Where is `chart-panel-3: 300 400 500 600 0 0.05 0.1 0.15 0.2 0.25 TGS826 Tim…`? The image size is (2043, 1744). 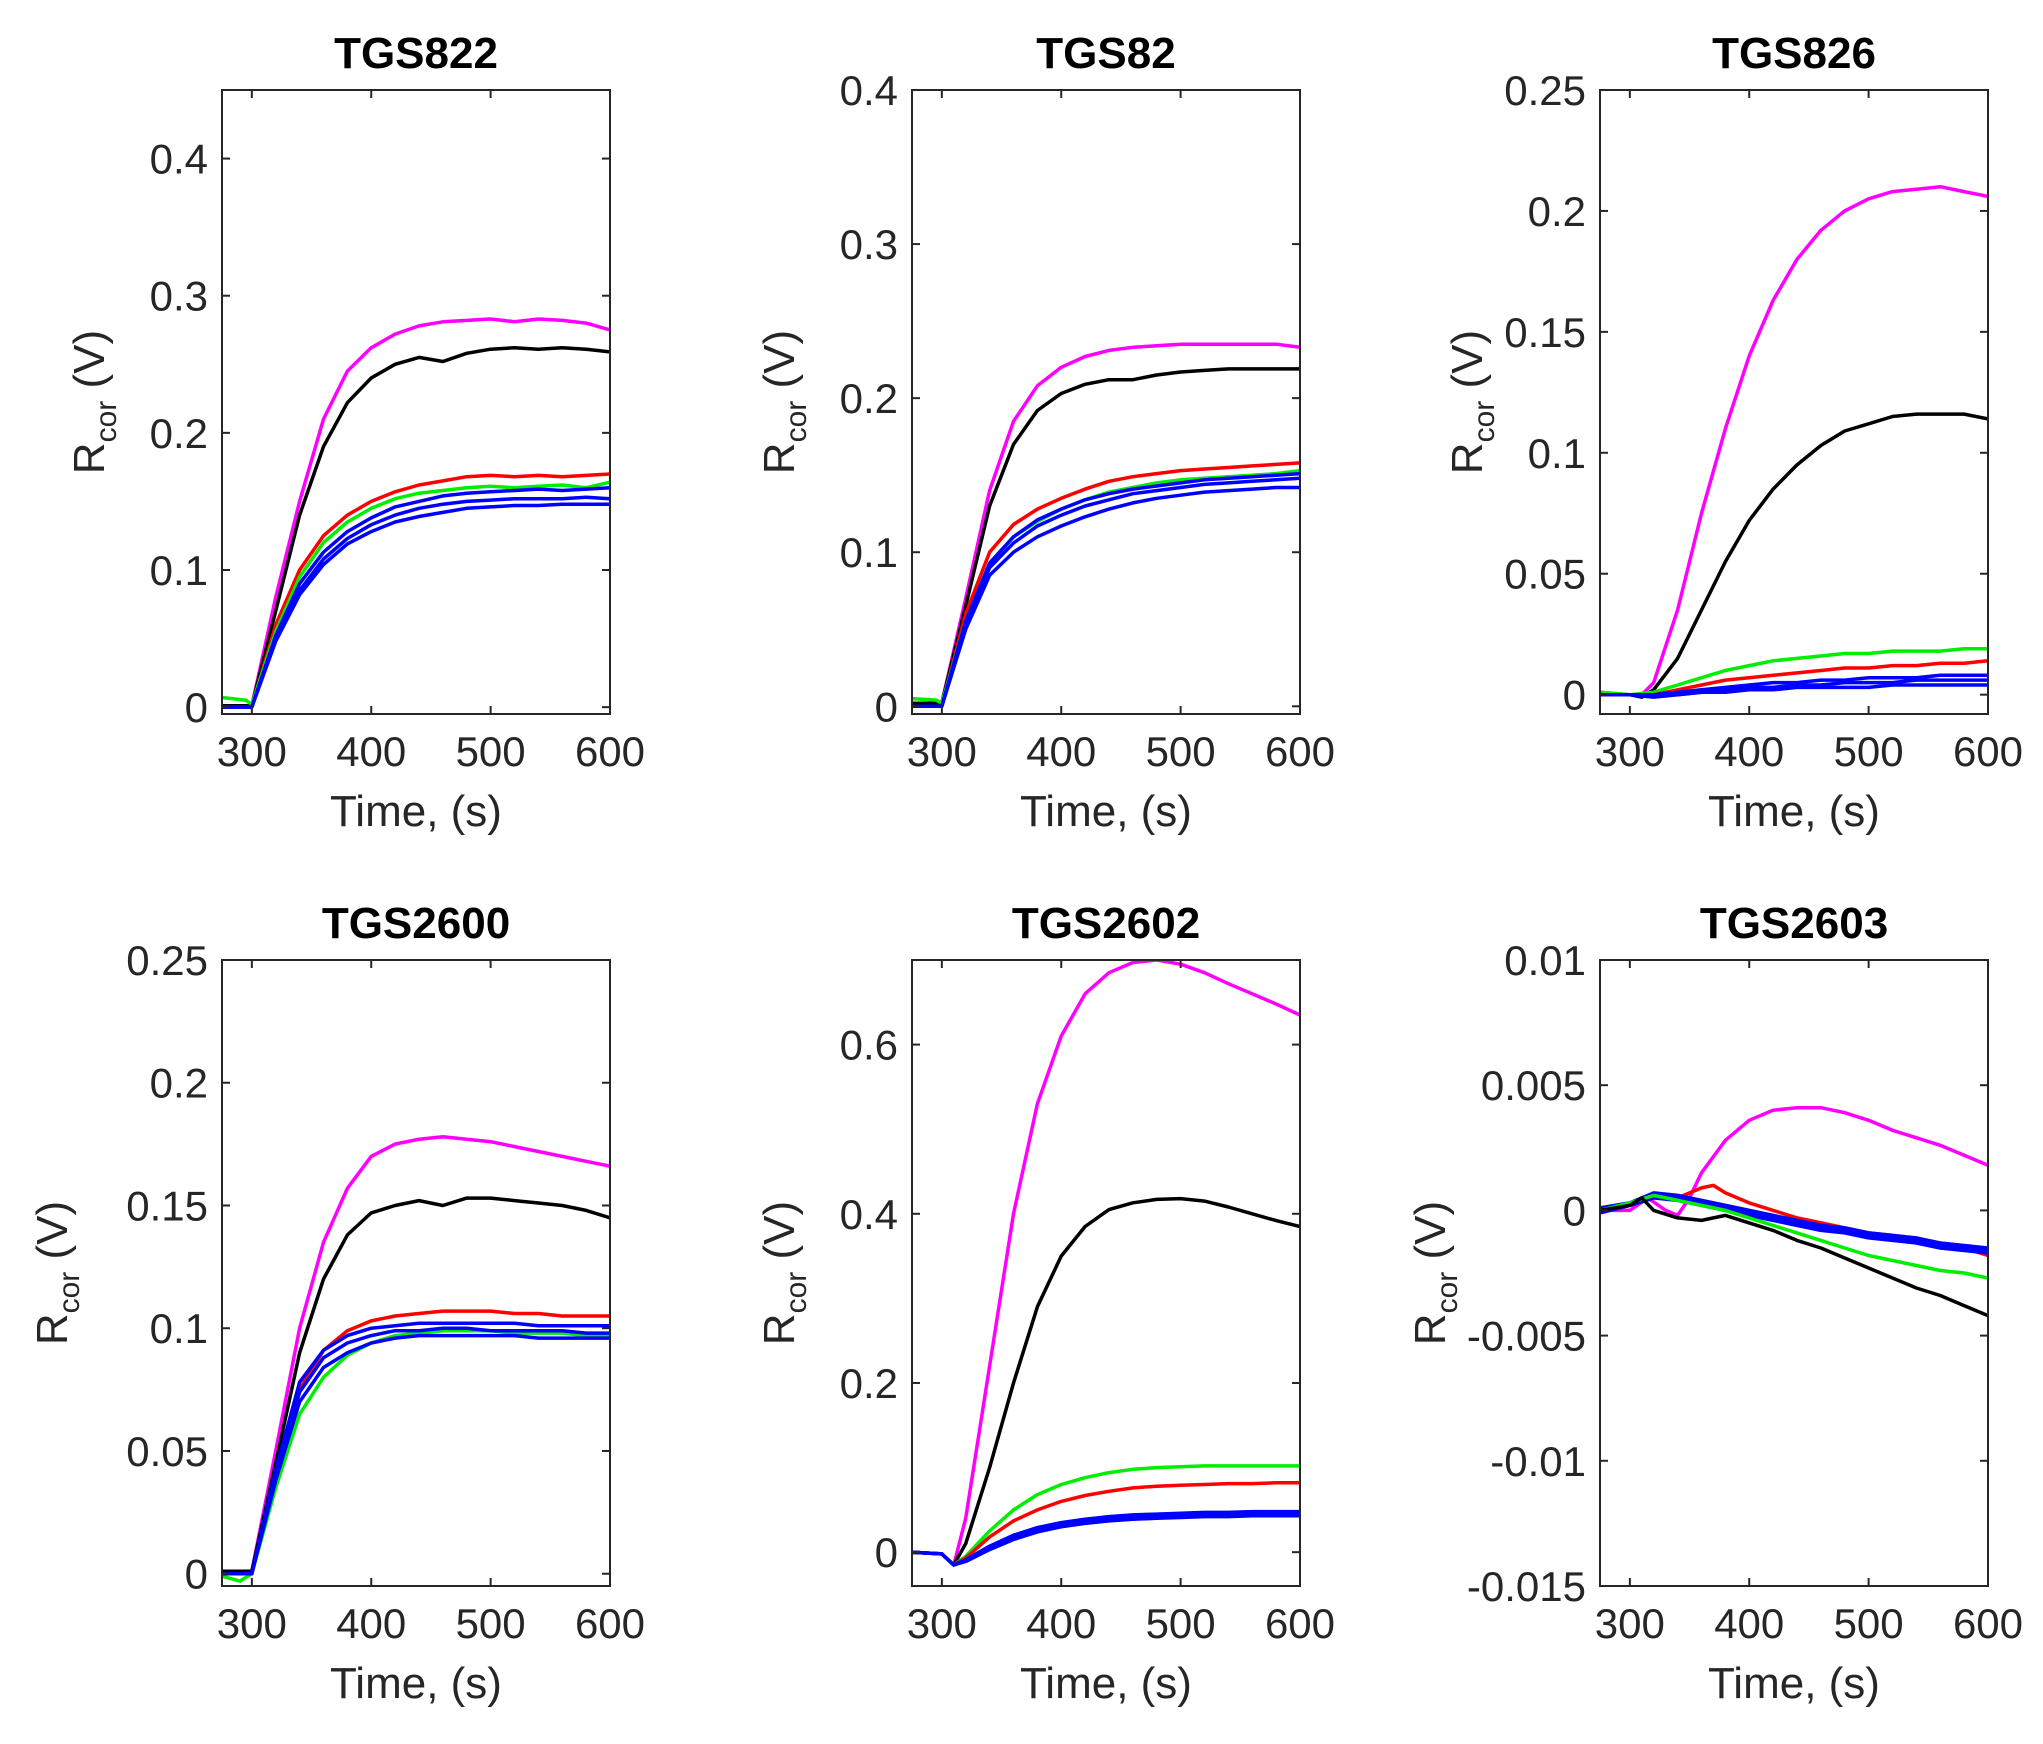
chart-panel-3: 300 400 500 600 0 0.05 0.1 0.15 0.2 0.25 TGS826 Tim… is located at coordinates (1733, 432).